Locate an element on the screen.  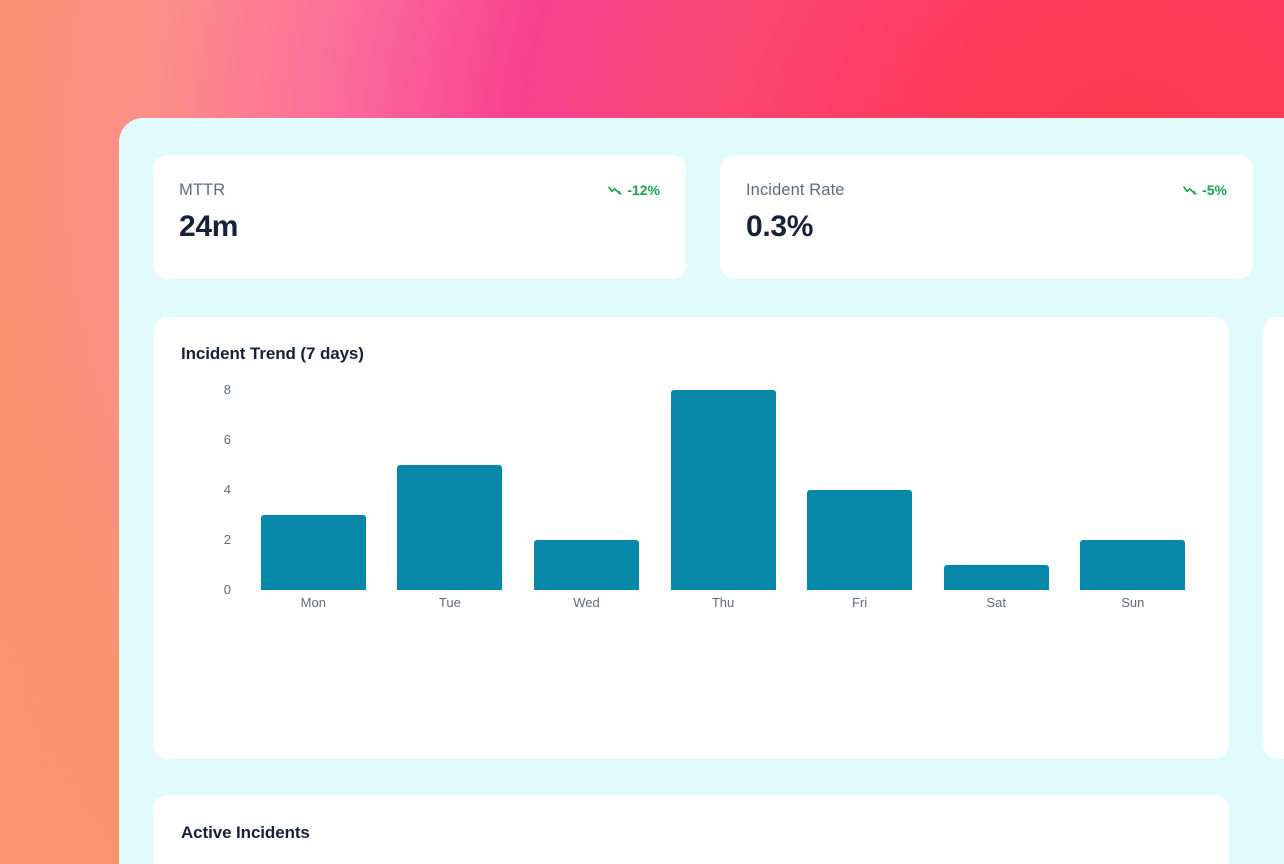
kpi-delta-value: -5% is located at coordinates (1214, 190).